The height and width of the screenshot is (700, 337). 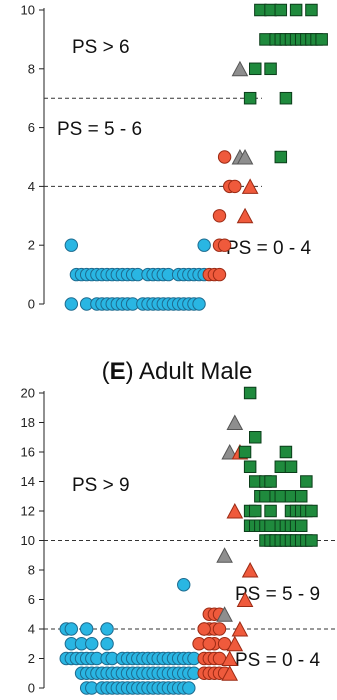 What do you see at coordinates (277, 594) in the screenshot?
I see `ps-annotation: PS = 5 - 9` at bounding box center [277, 594].